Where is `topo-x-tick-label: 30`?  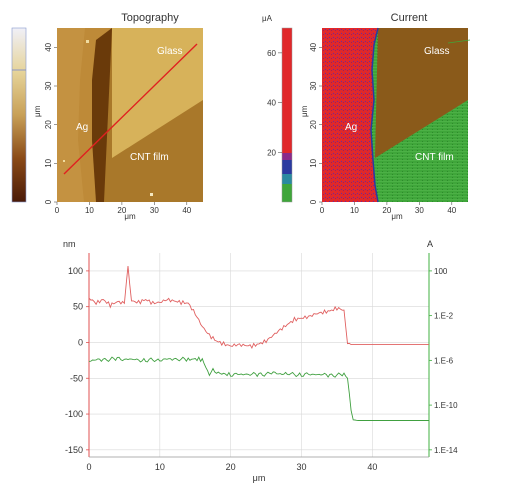 topo-x-tick-label: 30 is located at coordinates (154, 210).